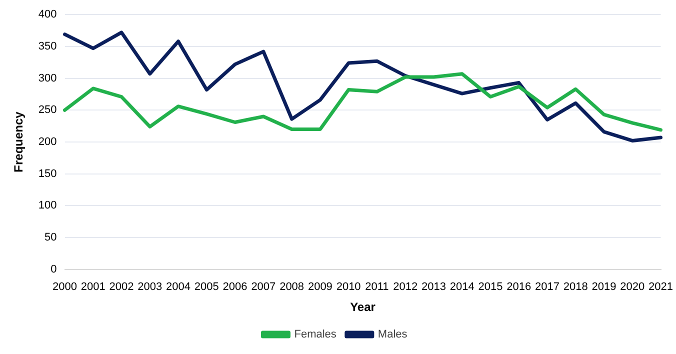  What do you see at coordinates (547, 287) in the screenshot?
I see `x-tick-label: 2017` at bounding box center [547, 287].